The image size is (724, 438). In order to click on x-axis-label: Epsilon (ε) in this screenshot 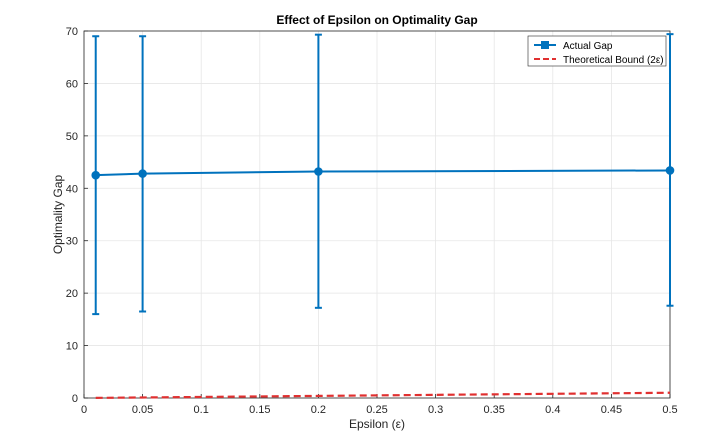, I will do `click(377, 424)`.